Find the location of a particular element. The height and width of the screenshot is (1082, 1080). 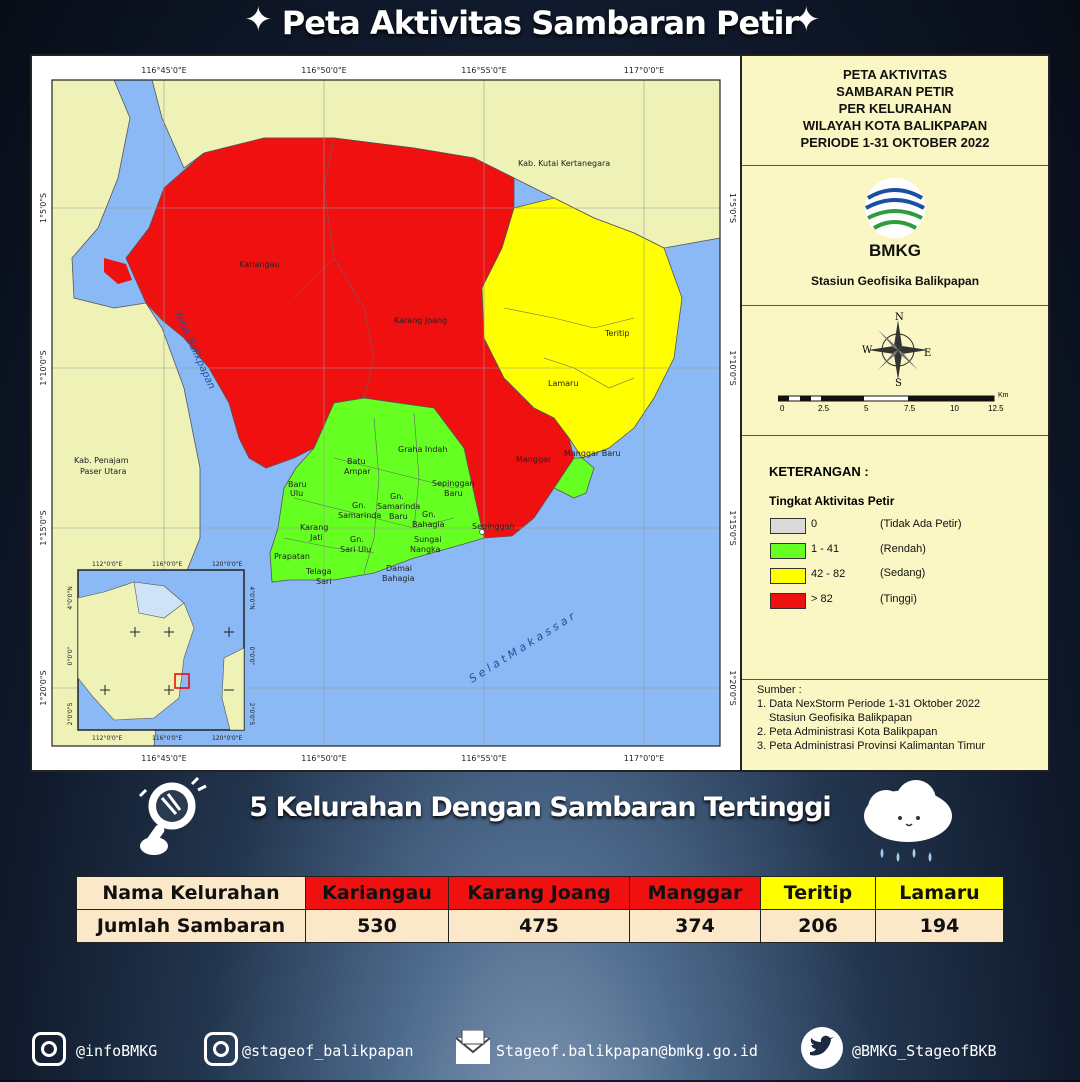

scale-tick: 12.5 is located at coordinates (996, 408).